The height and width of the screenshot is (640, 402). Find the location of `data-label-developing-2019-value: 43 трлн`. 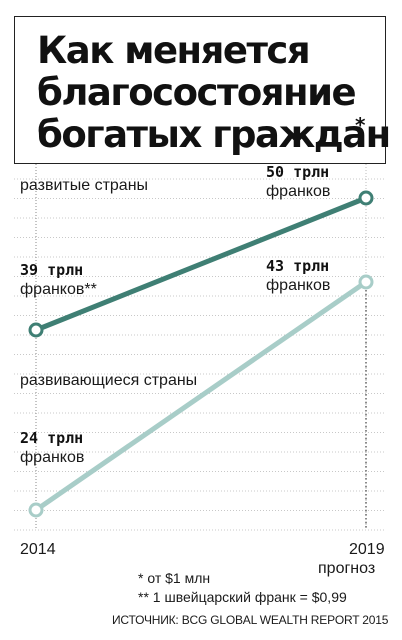

data-label-developing-2019-value: 43 трлн is located at coordinates (298, 266).